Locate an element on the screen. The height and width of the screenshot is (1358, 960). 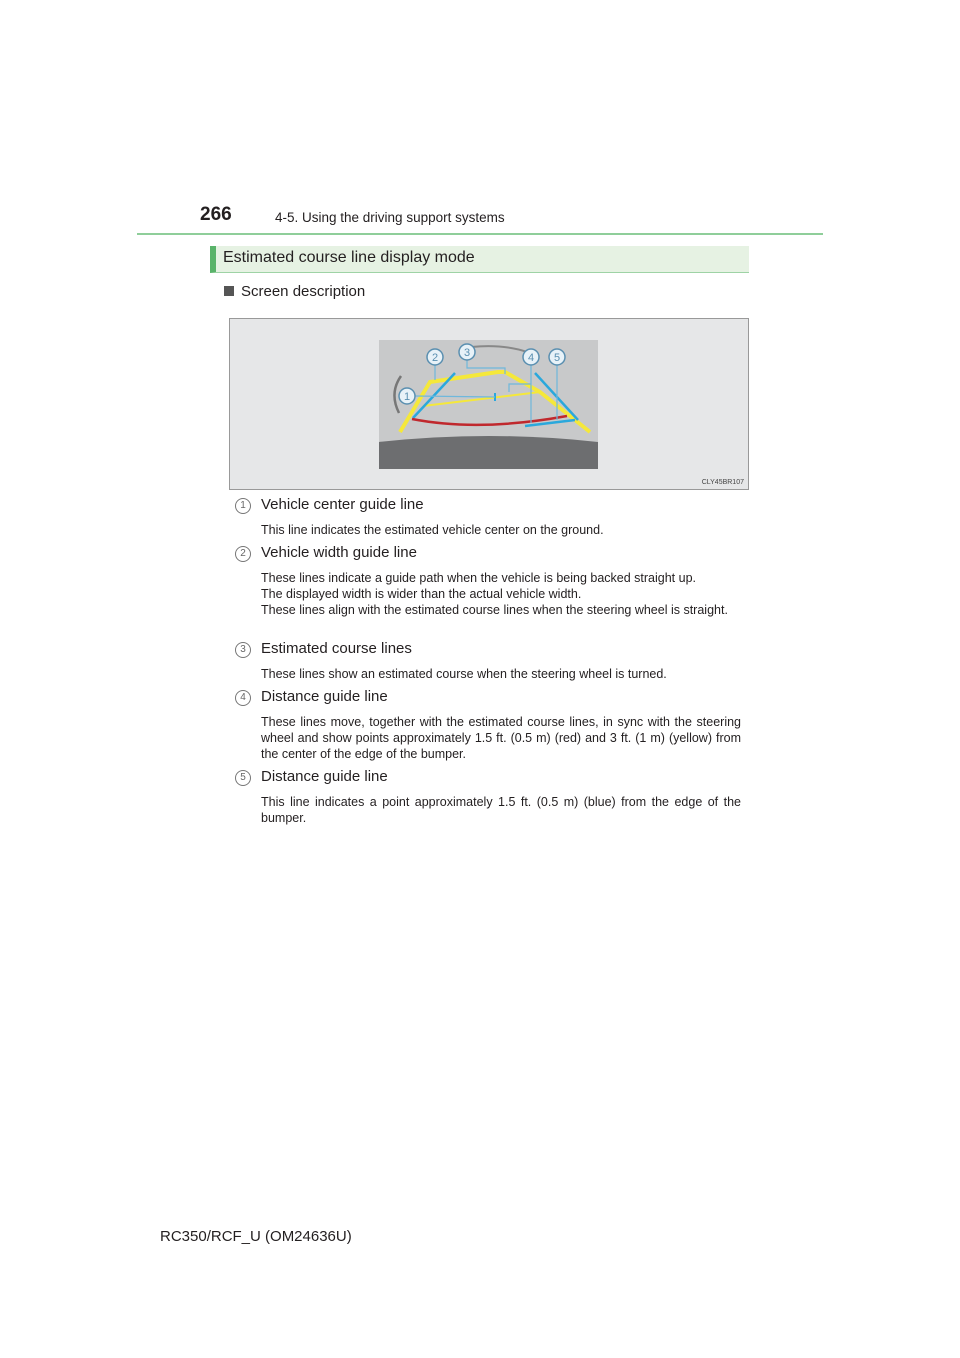
item-number: 3 is located at coordinates (243, 650).